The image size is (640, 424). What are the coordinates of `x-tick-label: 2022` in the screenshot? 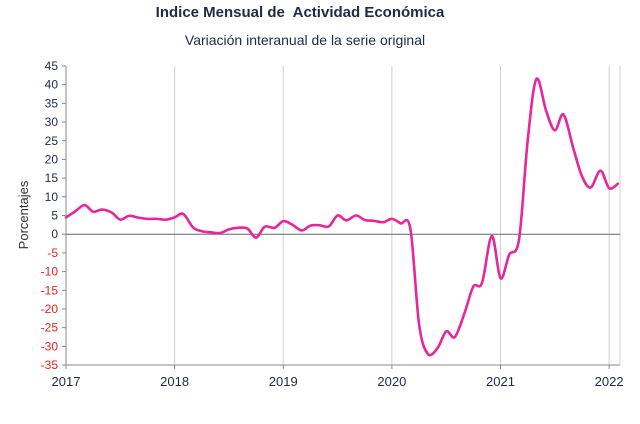 It's located at (609, 381).